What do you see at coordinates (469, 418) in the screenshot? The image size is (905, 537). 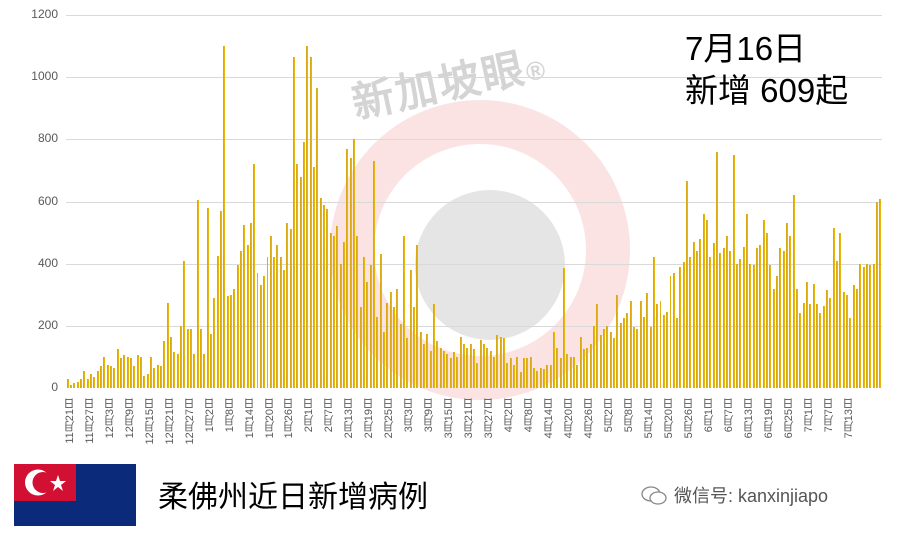 I see `x-tick-label: 3月21日` at bounding box center [469, 418].